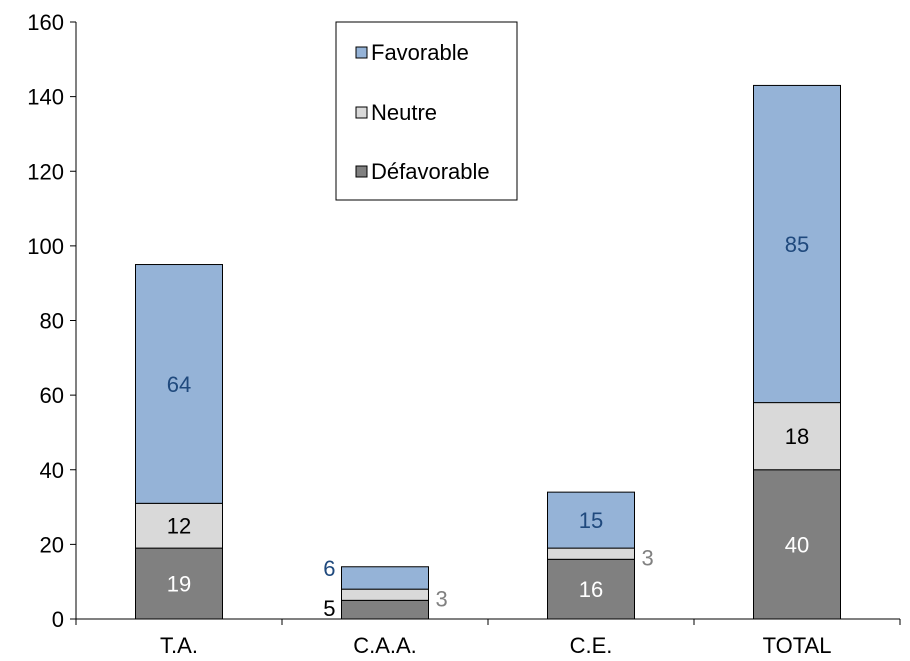 Image resolution: width=910 pixels, height=661 pixels. I want to click on y-tick-label: 140, so click(45, 97).